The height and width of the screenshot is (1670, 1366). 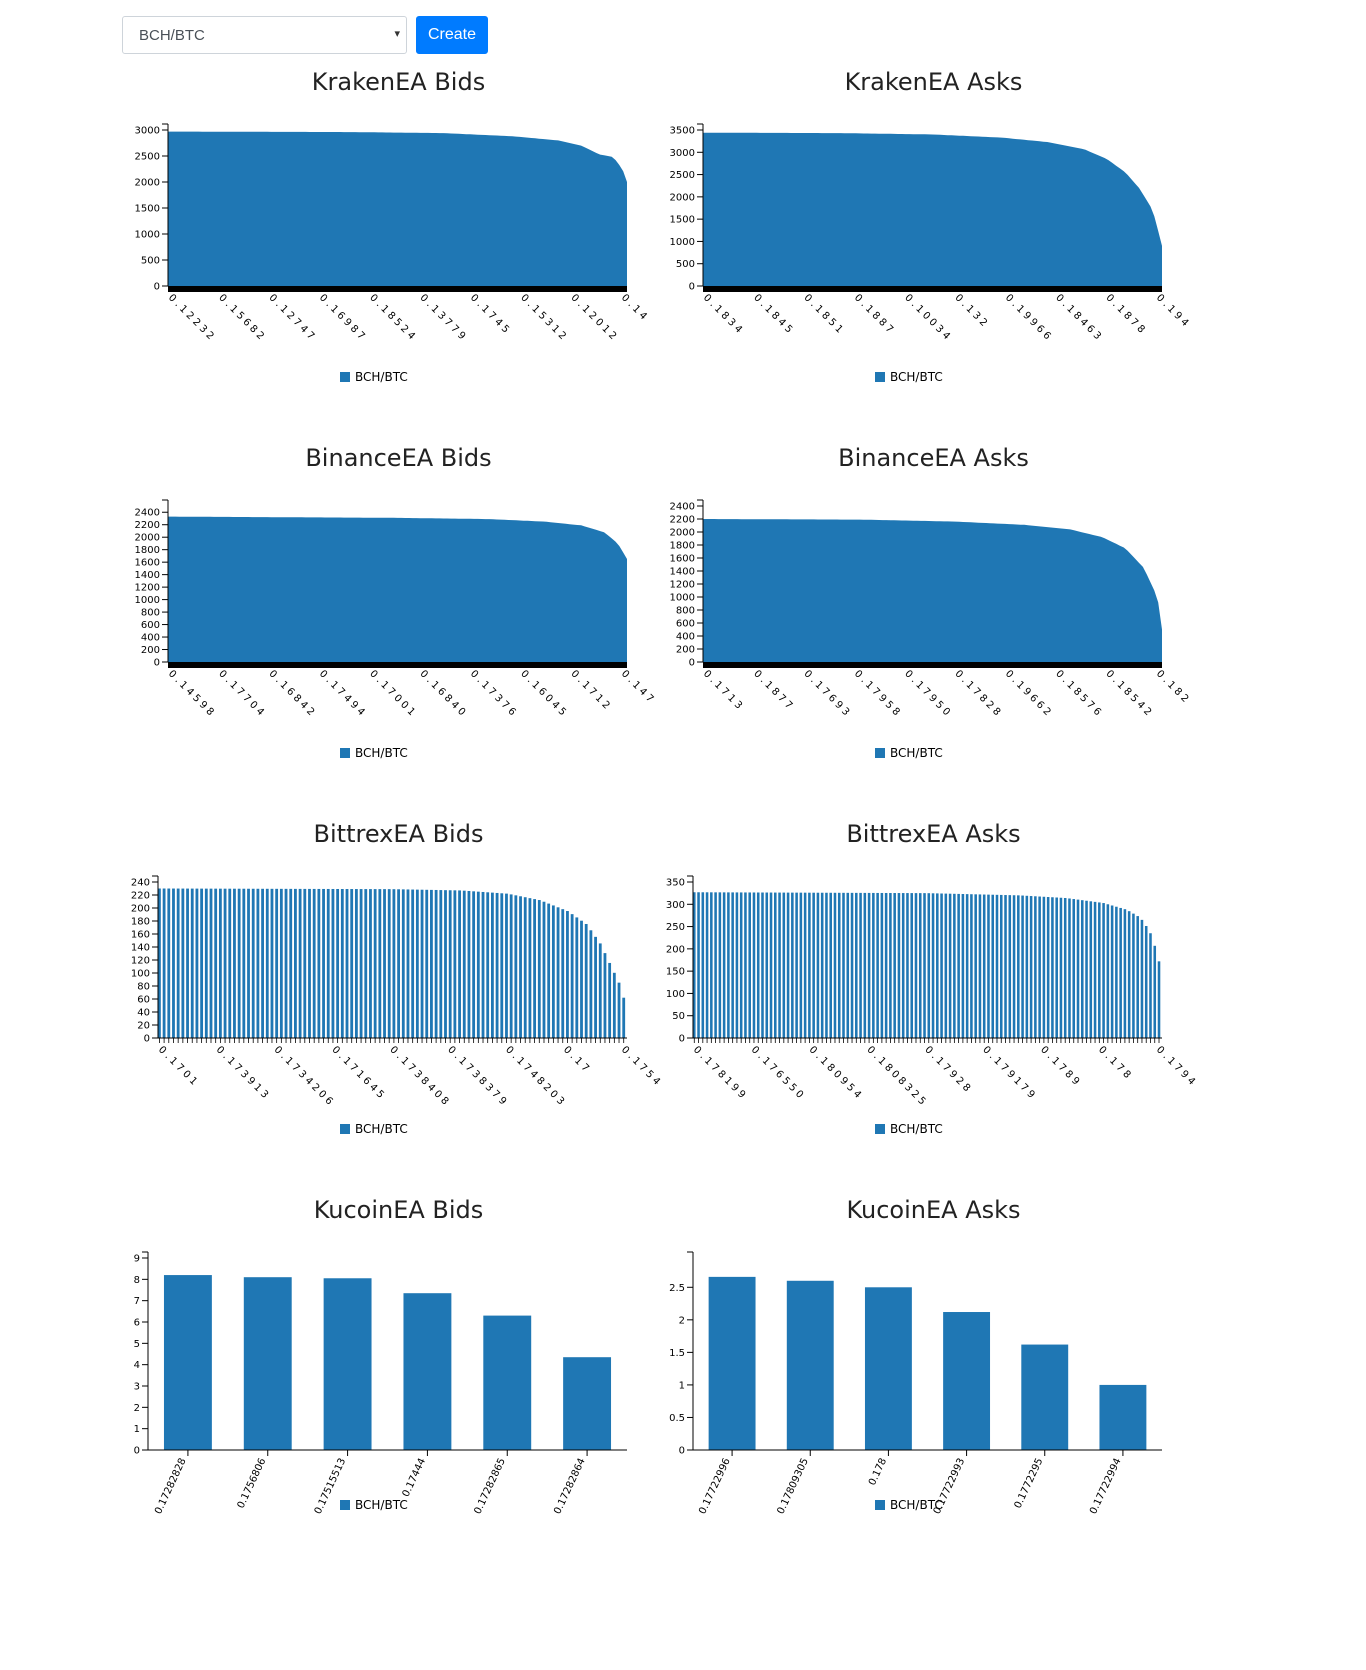 What do you see at coordinates (172, 35) in the screenshot?
I see `pair-select-value: BCH/BTC` at bounding box center [172, 35].